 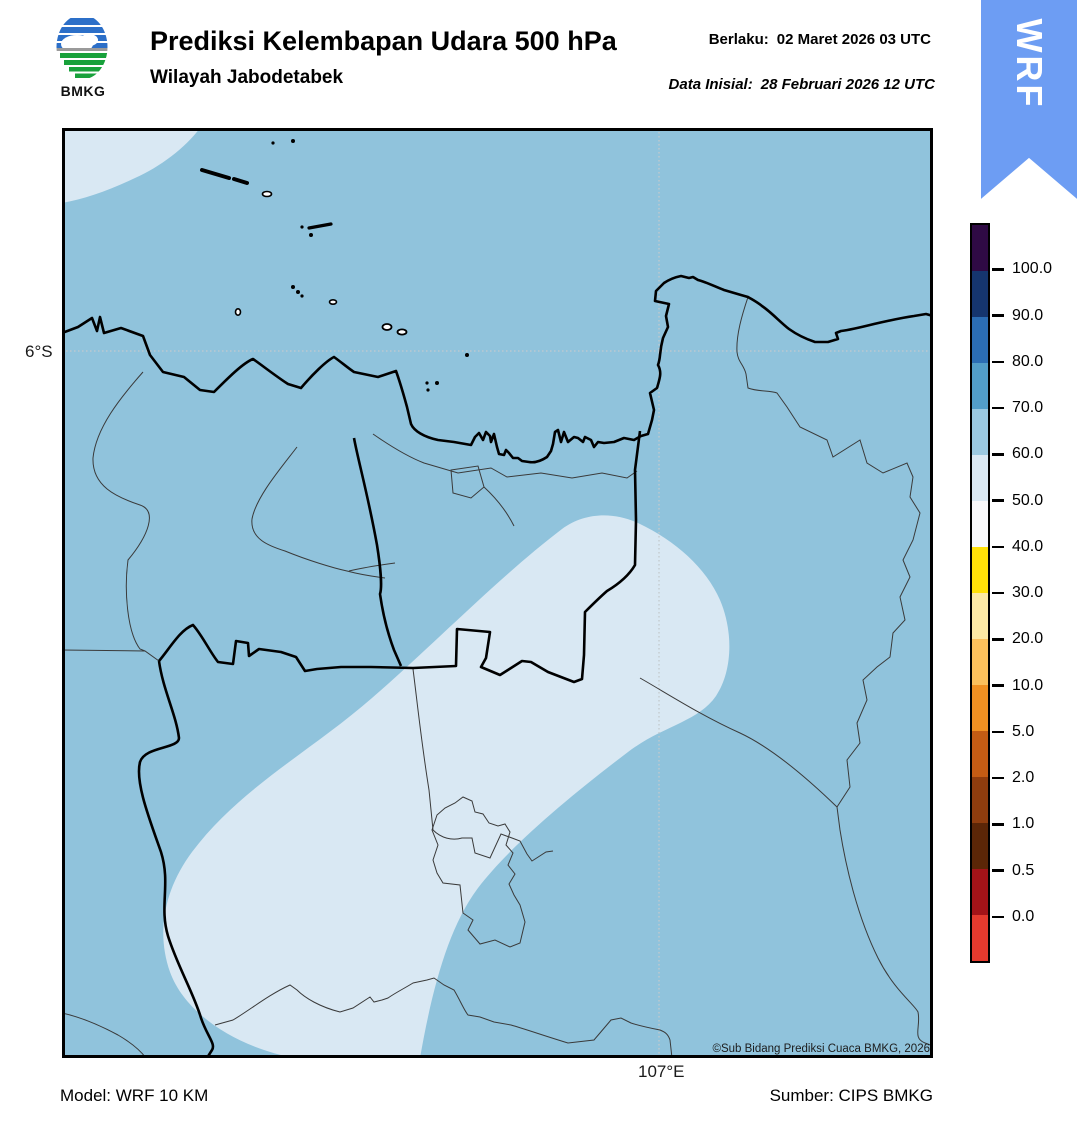 I want to click on colorbar-tick-label: 10.0, so click(x=1028, y=685).